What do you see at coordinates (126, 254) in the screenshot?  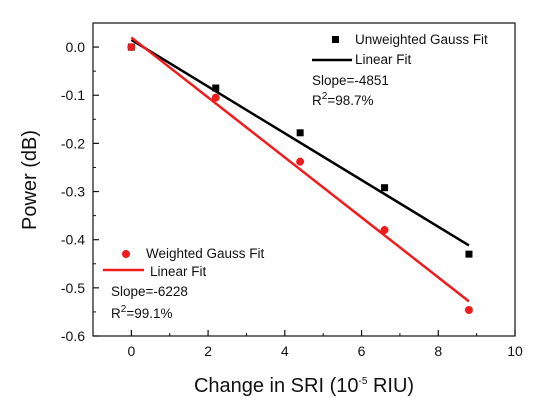 I see `legend-circle-marker` at bounding box center [126, 254].